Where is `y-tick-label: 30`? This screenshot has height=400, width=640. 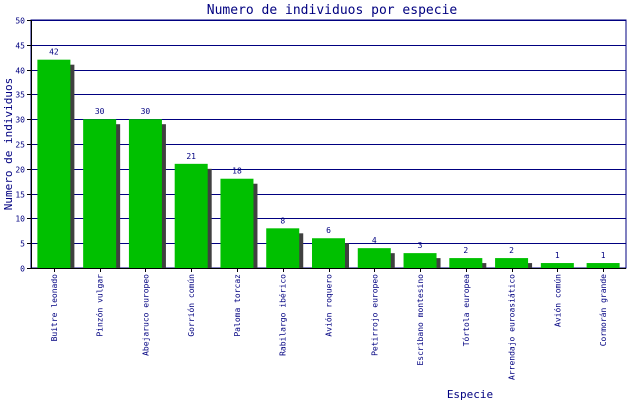
y-tick-label: 30 is located at coordinates (20, 120).